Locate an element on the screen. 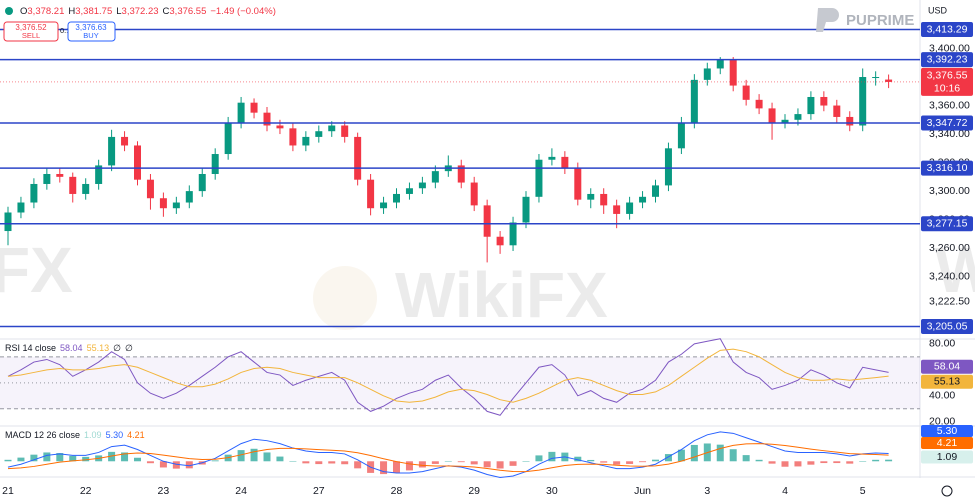 The height and width of the screenshot is (503, 975). level-label: 3,392.23 is located at coordinates (947, 59).